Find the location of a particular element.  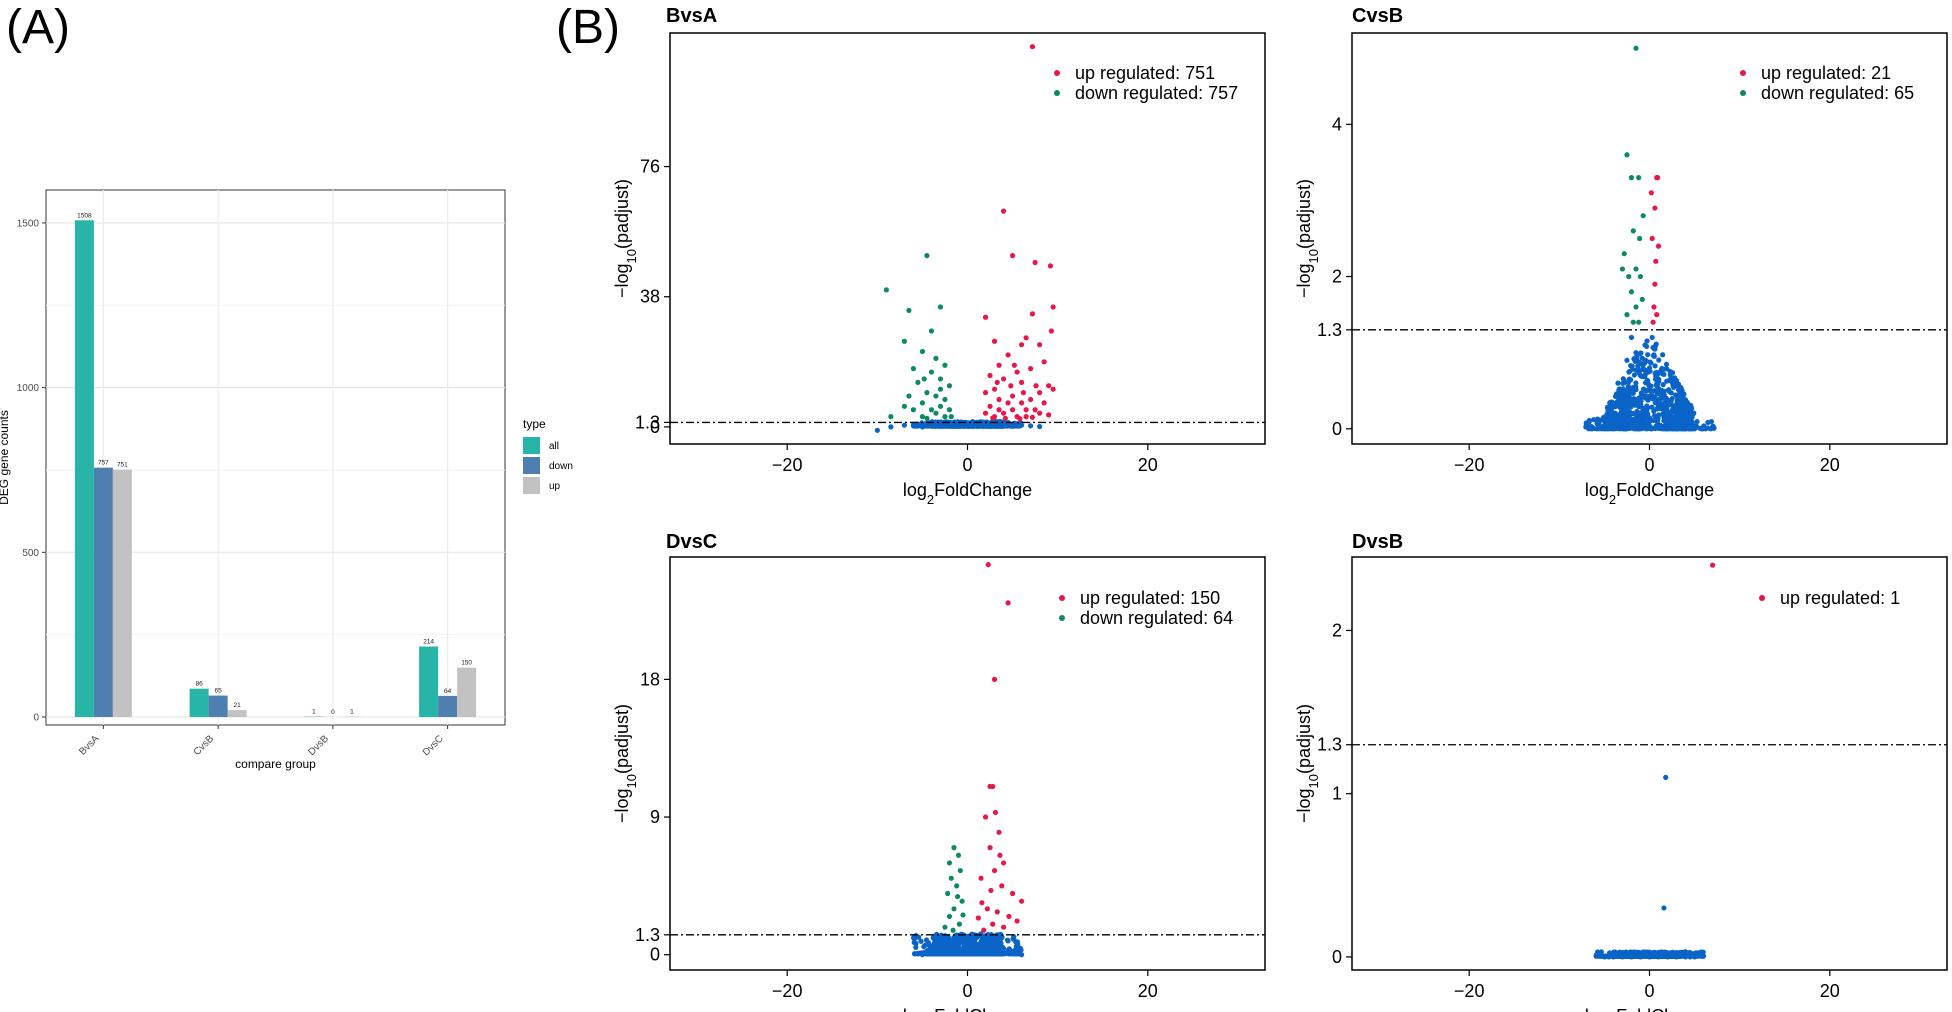

bar-up is located at coordinates (237, 713).